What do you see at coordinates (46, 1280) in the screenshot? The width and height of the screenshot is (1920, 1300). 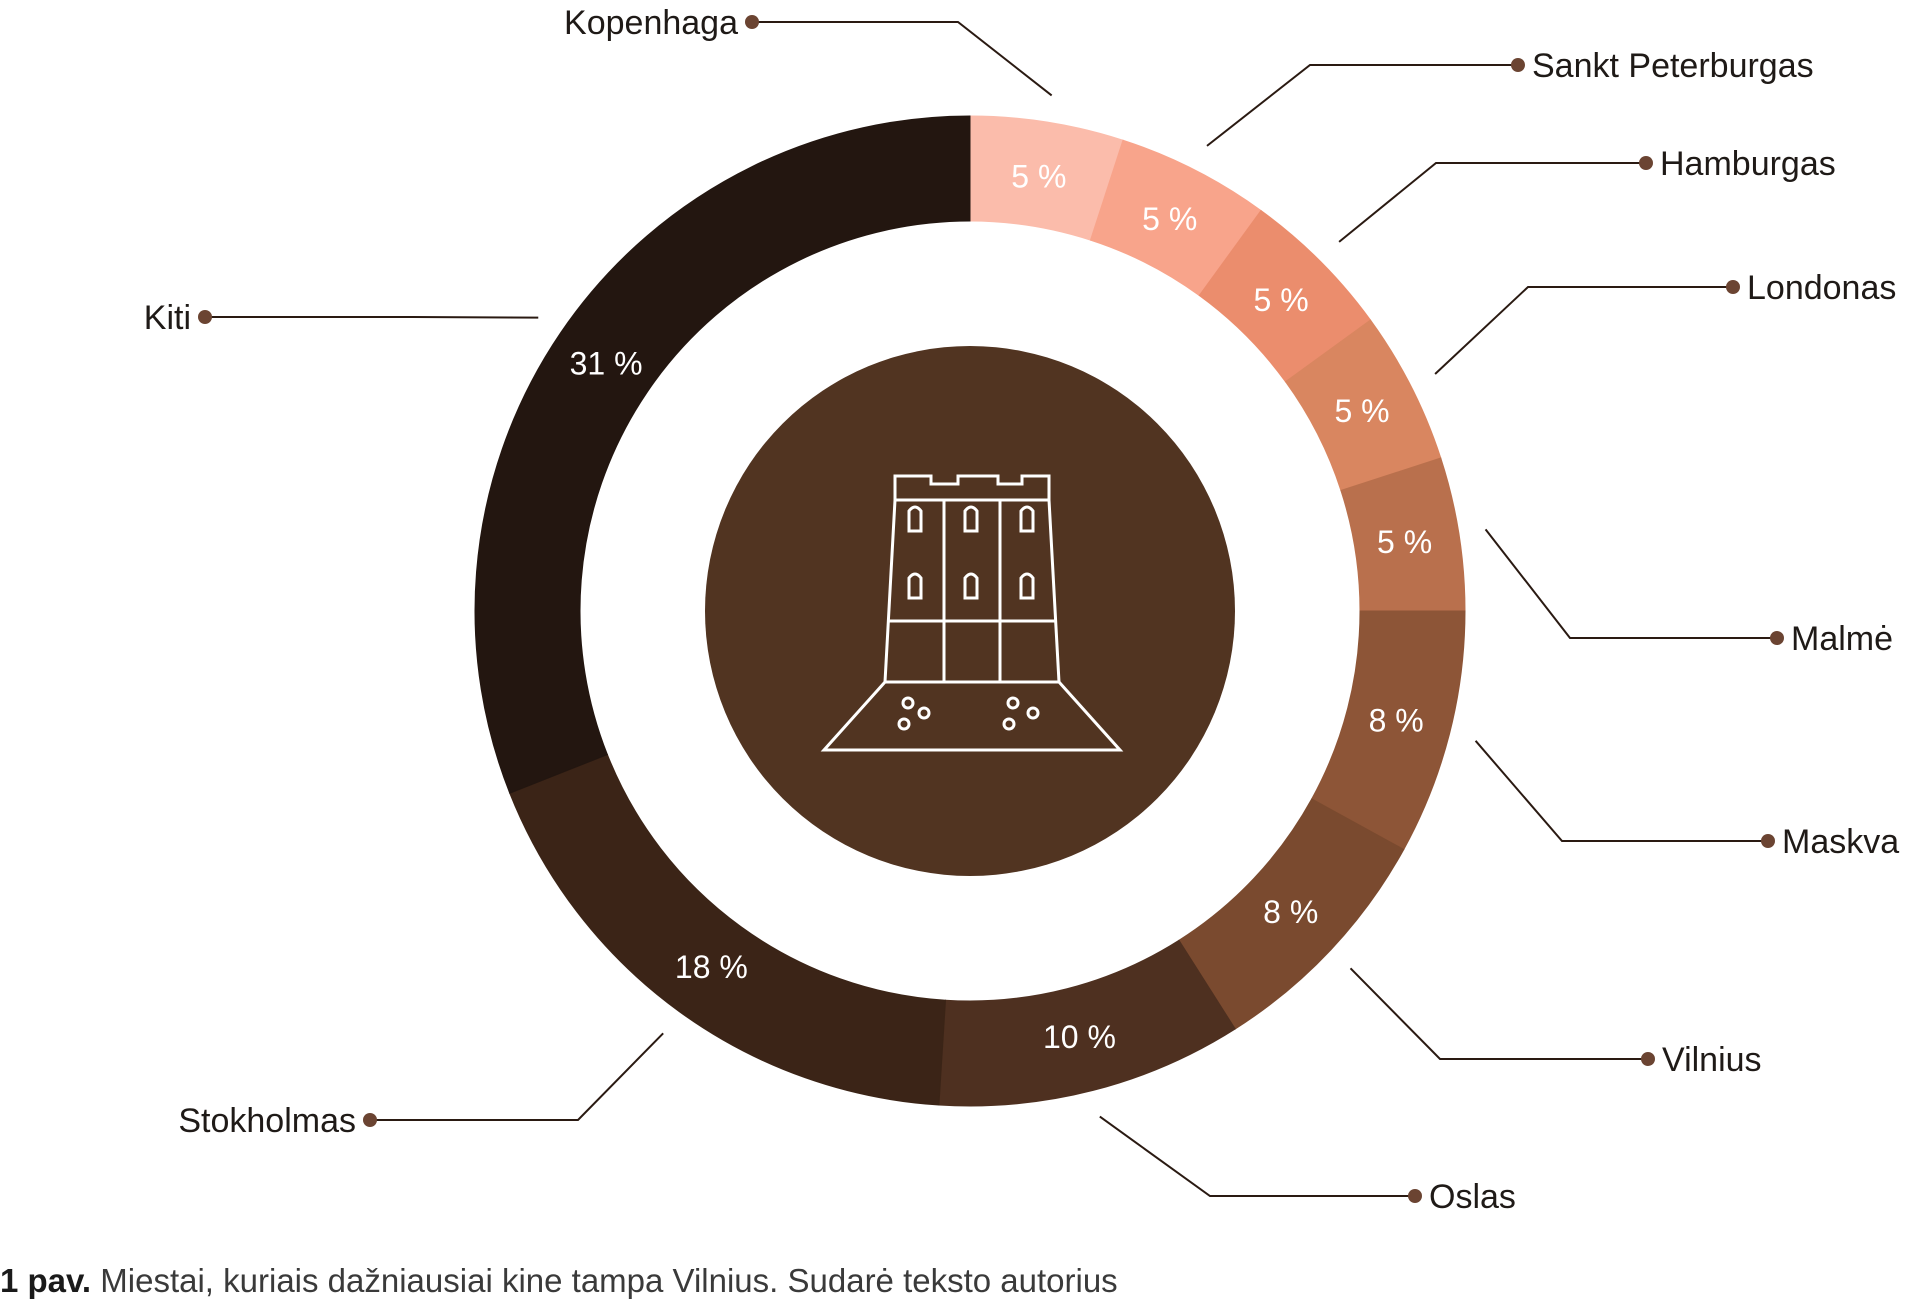 I see `caption-label: 1 pav.` at bounding box center [46, 1280].